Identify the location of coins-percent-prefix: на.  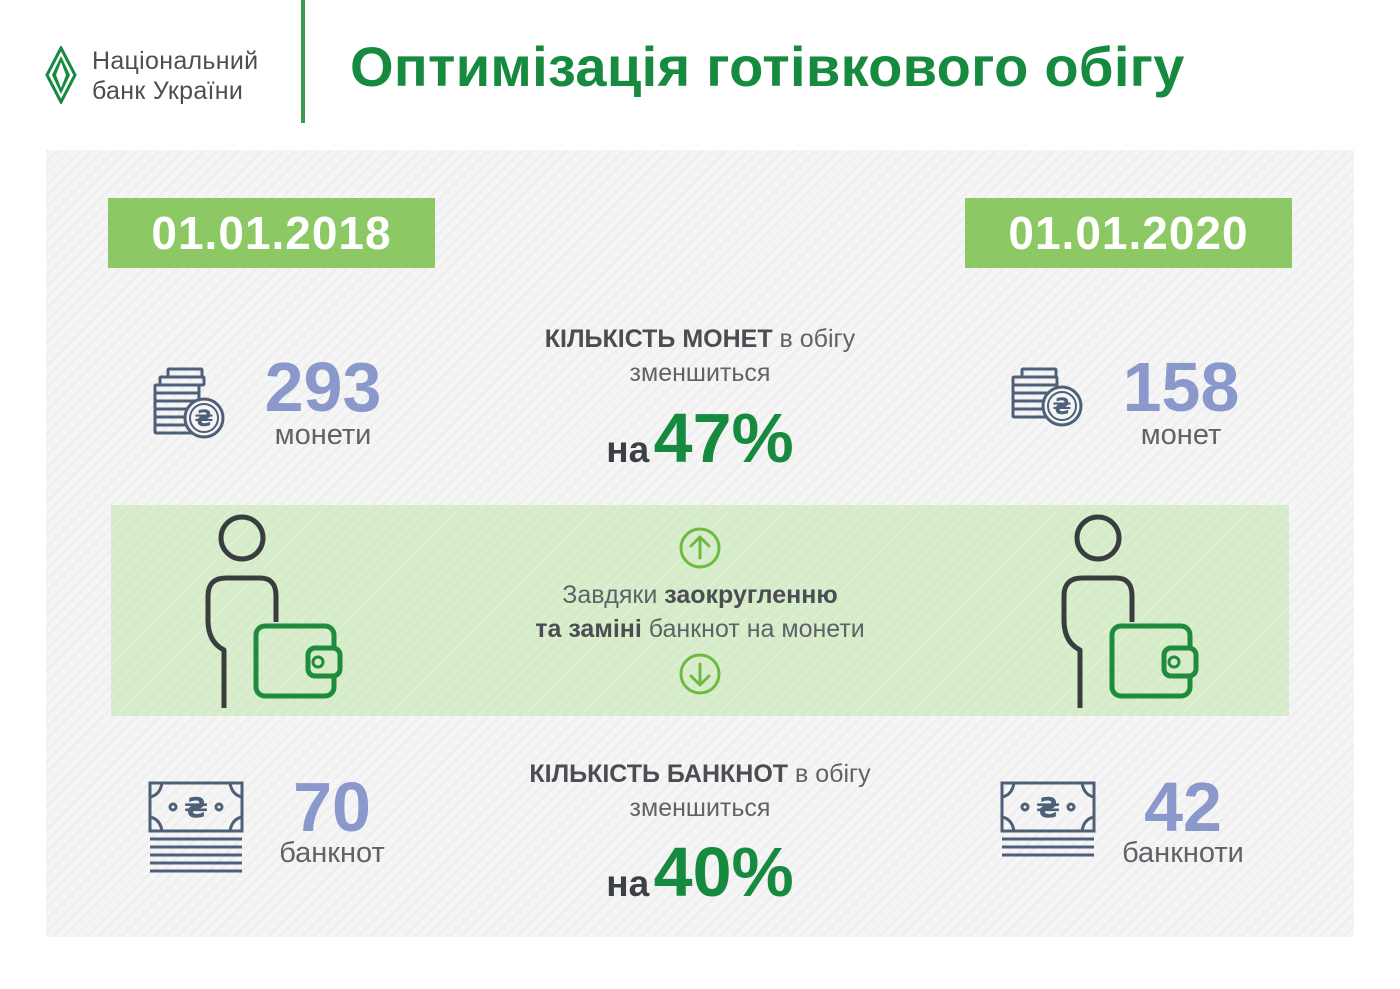
(628, 449).